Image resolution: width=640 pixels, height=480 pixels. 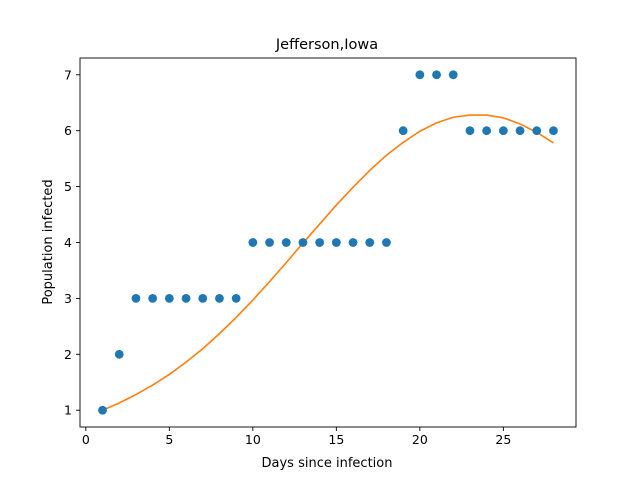 I want to click on y-tick-label: 1, so click(x=68, y=410).